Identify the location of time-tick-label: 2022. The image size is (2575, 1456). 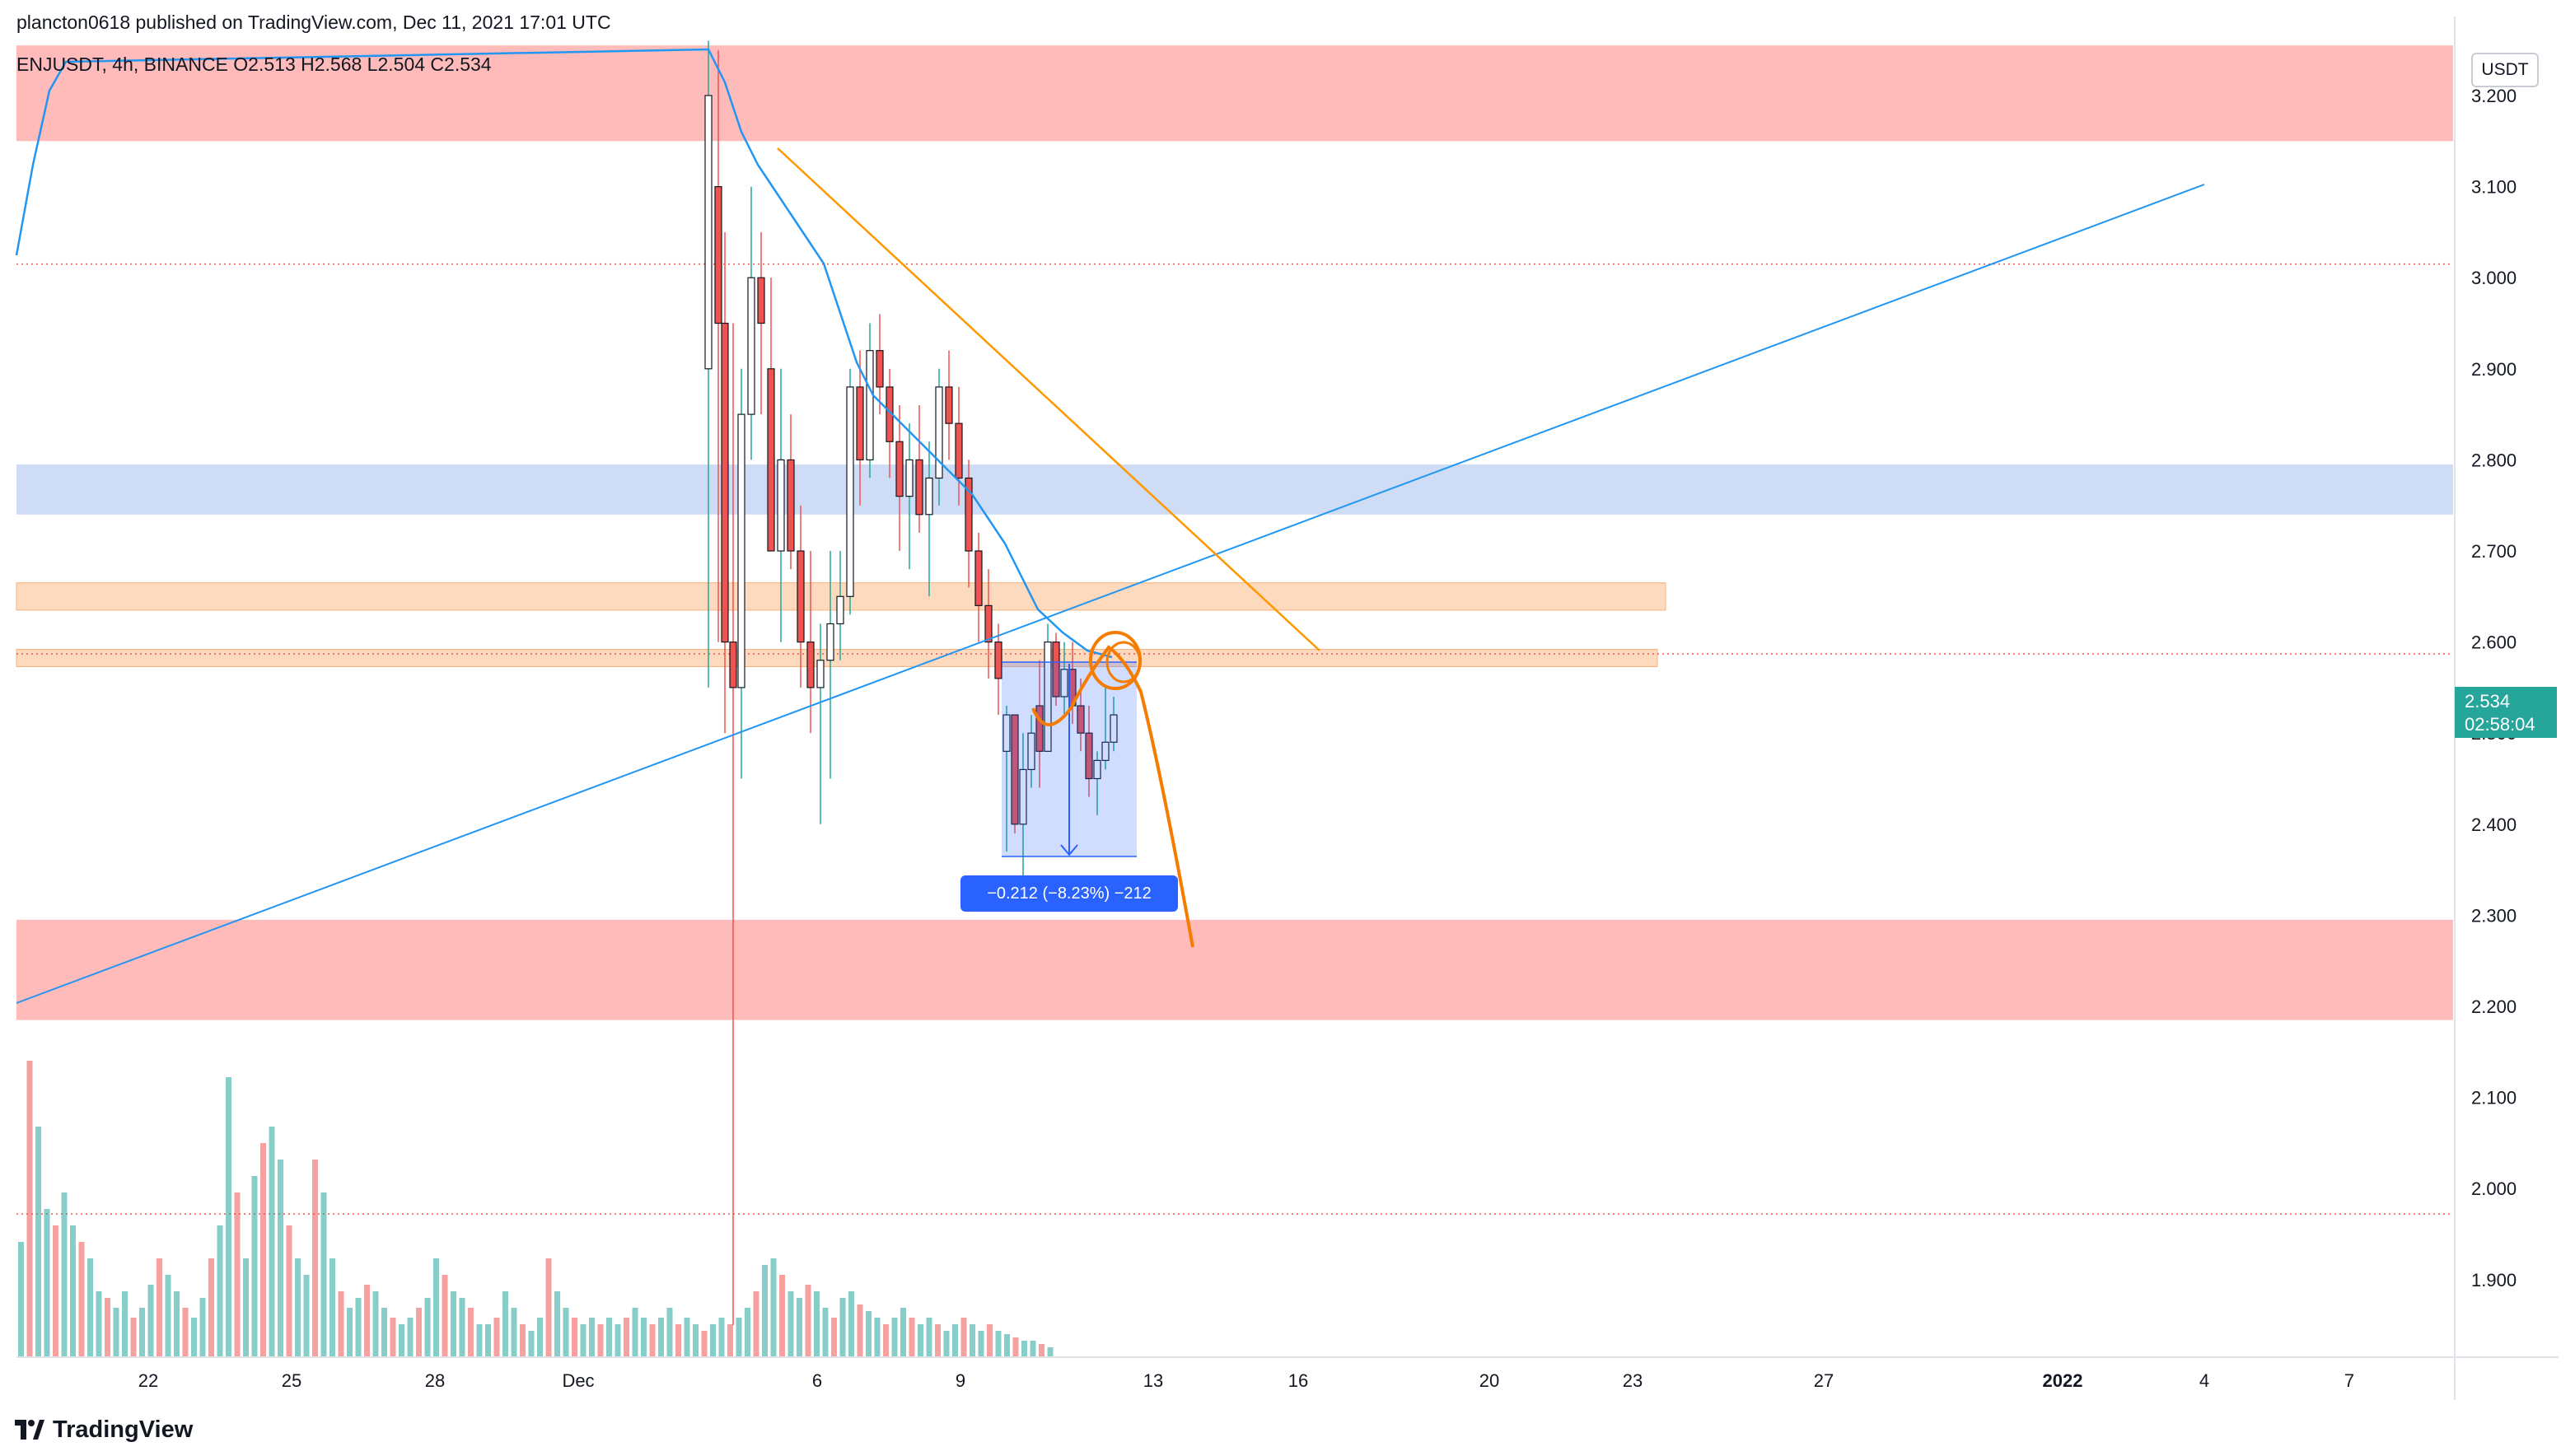
(2063, 1380).